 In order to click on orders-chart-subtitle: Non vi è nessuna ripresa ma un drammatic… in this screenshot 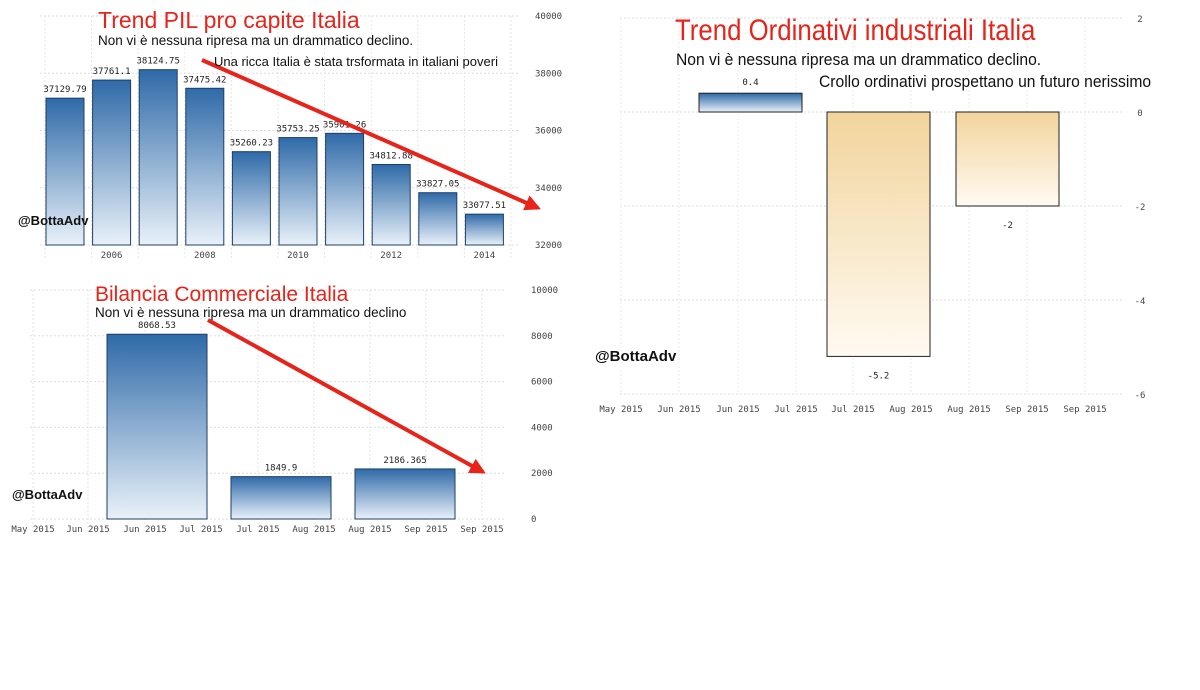, I will do `click(859, 59)`.